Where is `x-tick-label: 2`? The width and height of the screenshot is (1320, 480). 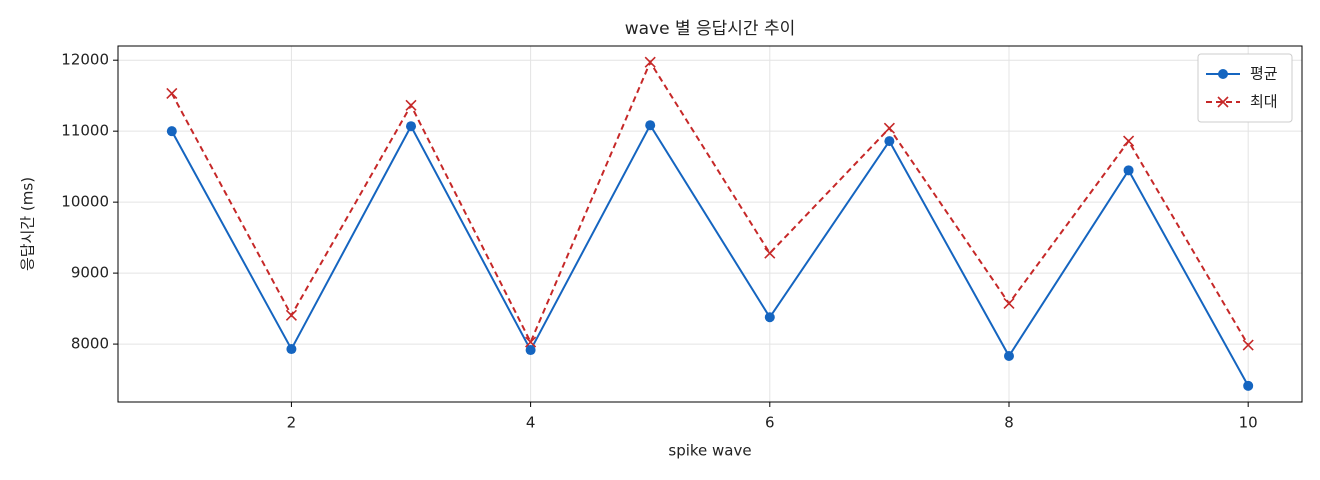
x-tick-label: 2 is located at coordinates (292, 423).